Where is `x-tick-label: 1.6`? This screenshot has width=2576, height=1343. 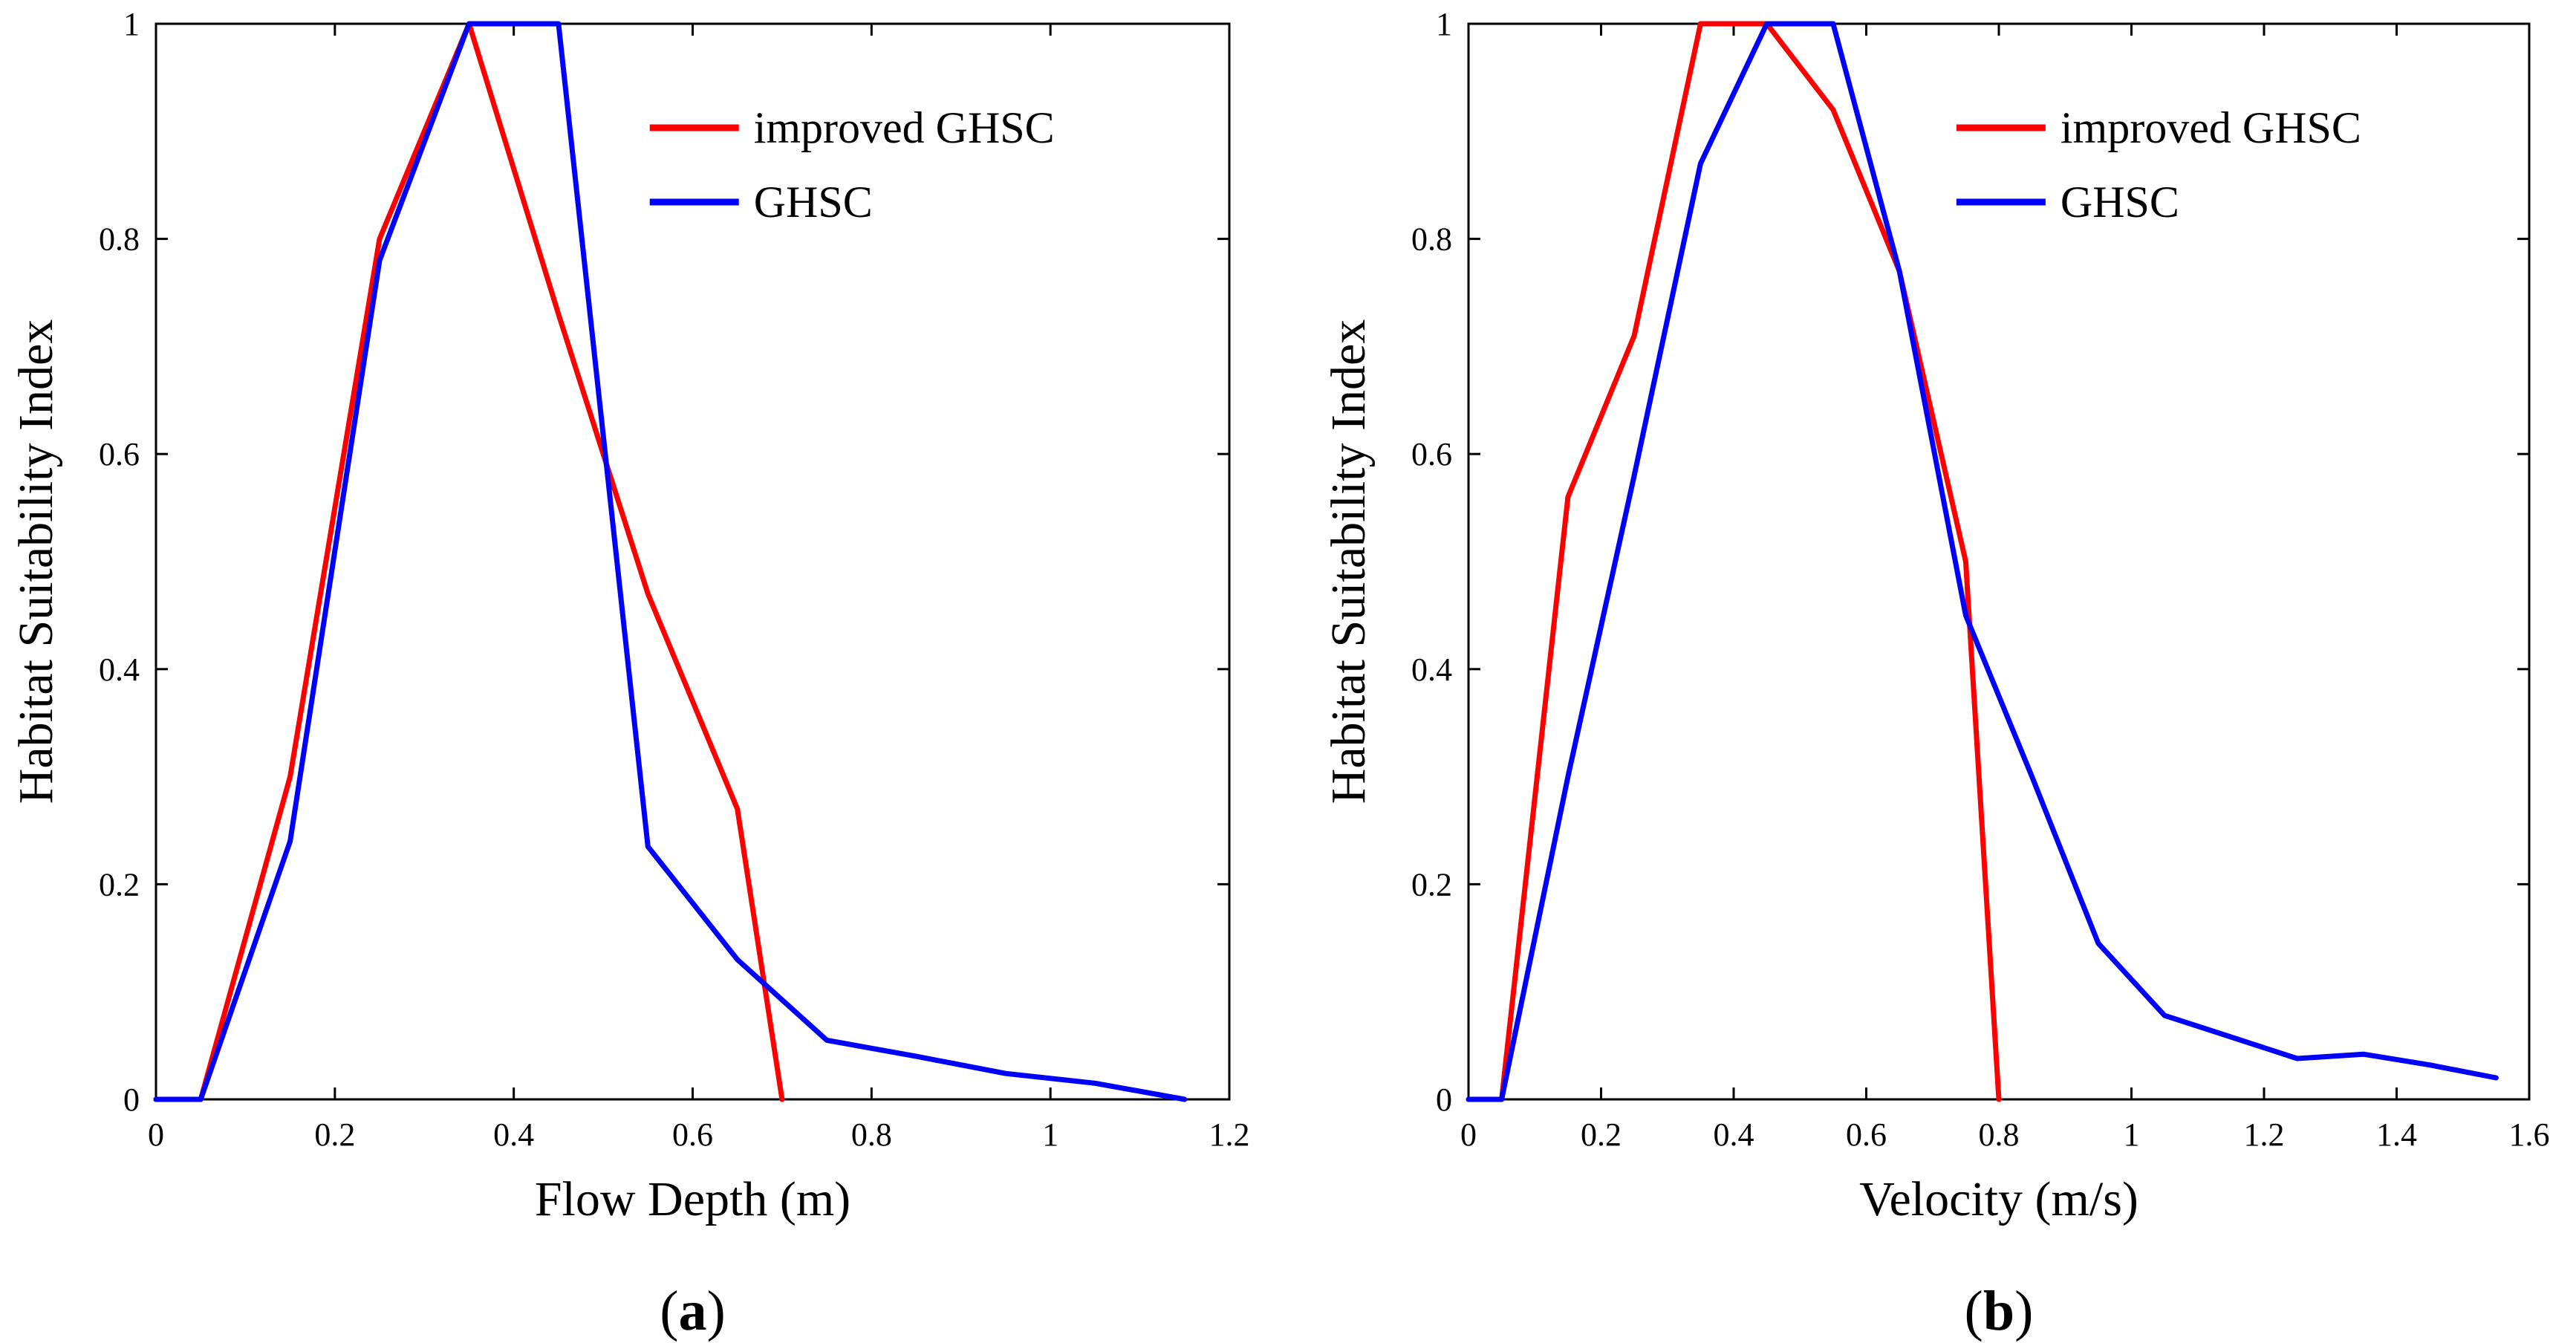
x-tick-label: 1.6 is located at coordinates (2529, 1134).